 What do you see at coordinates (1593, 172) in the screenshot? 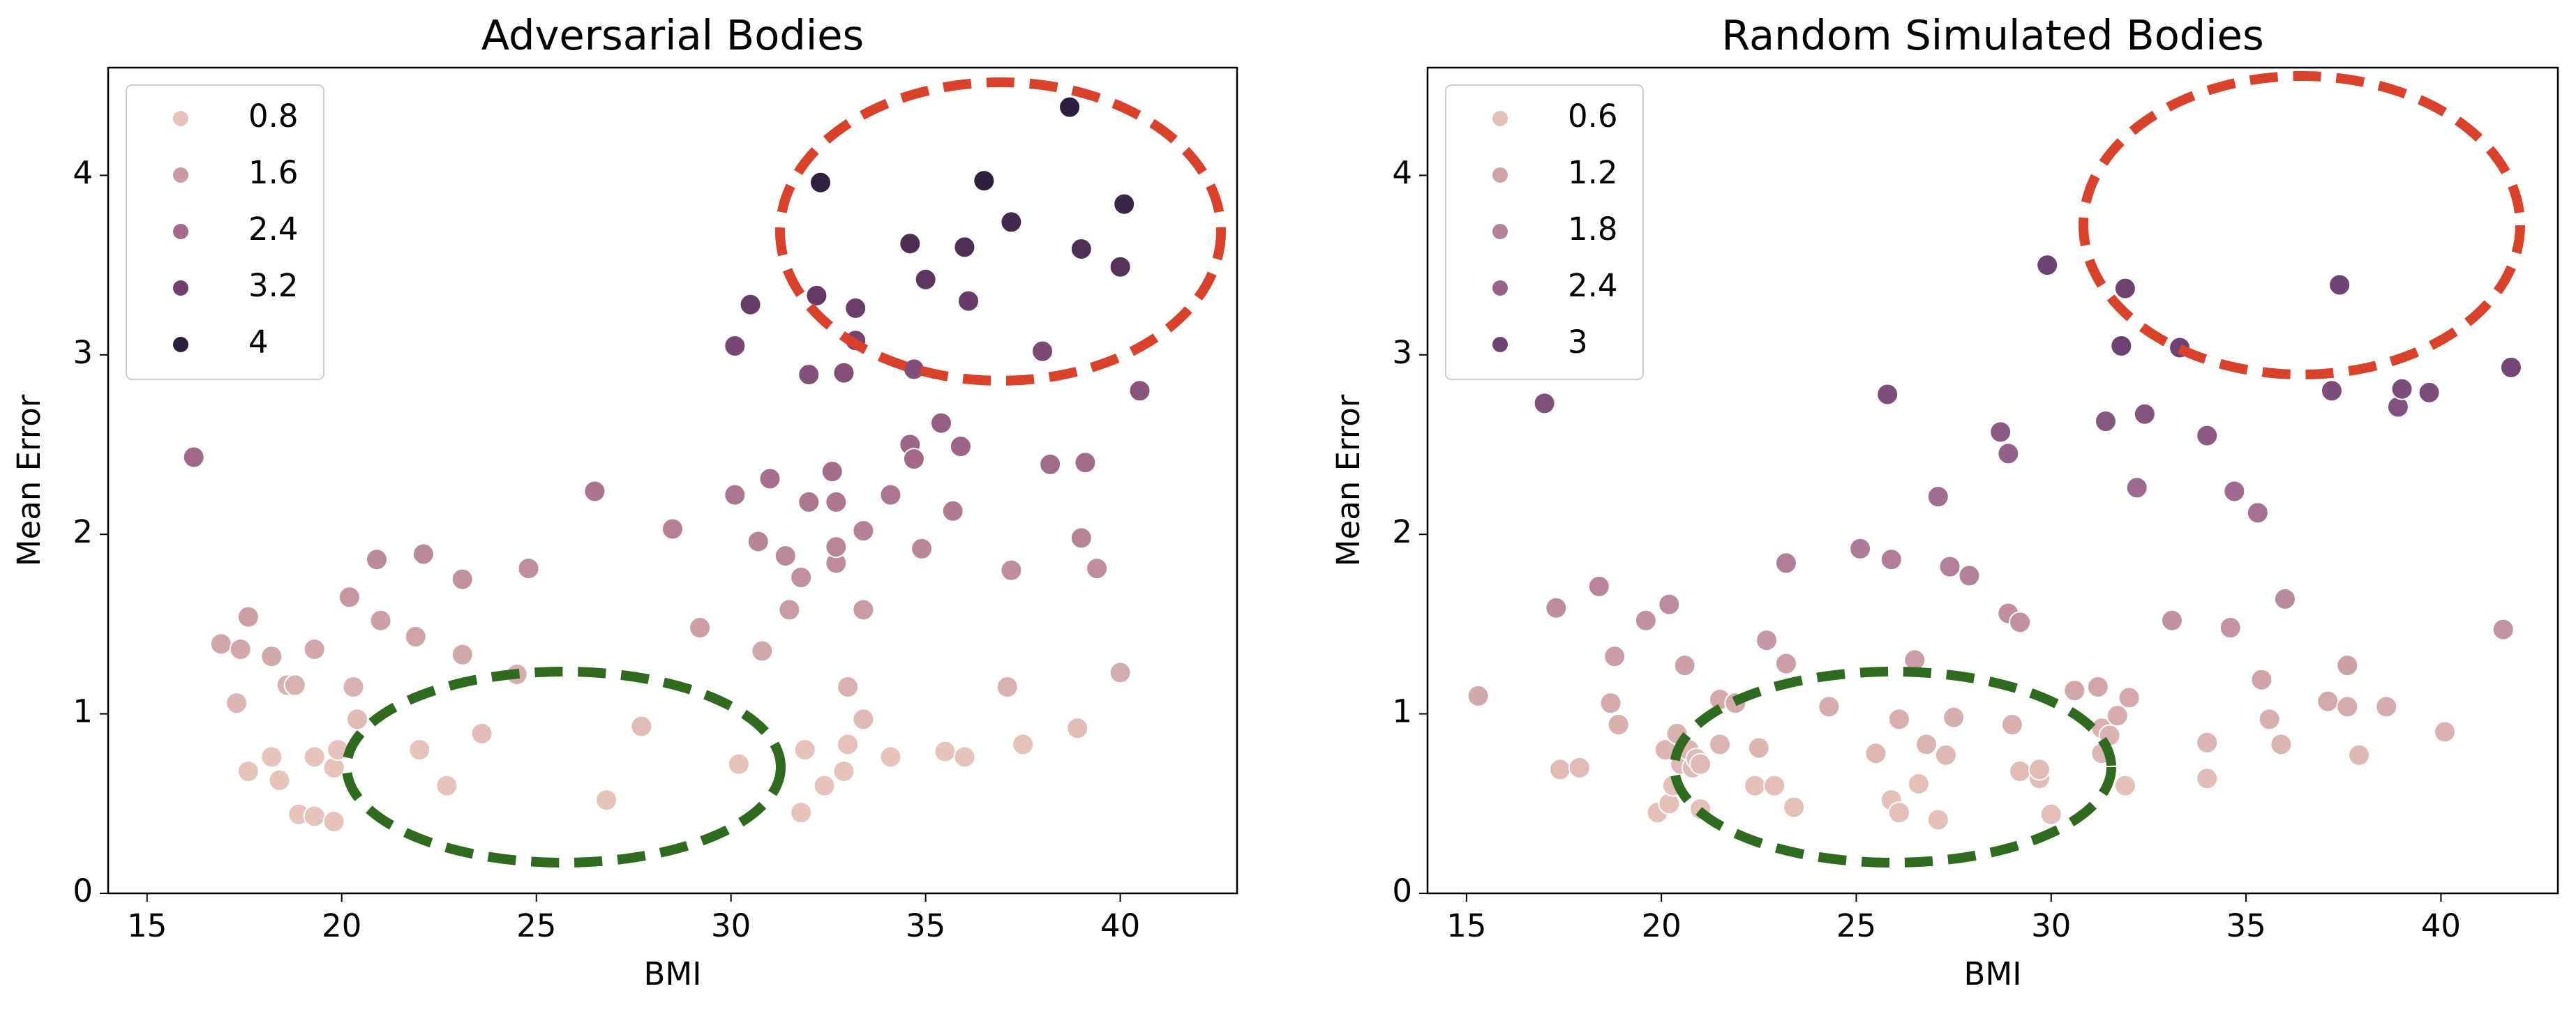
I see `legend-label: 1.2` at bounding box center [1593, 172].